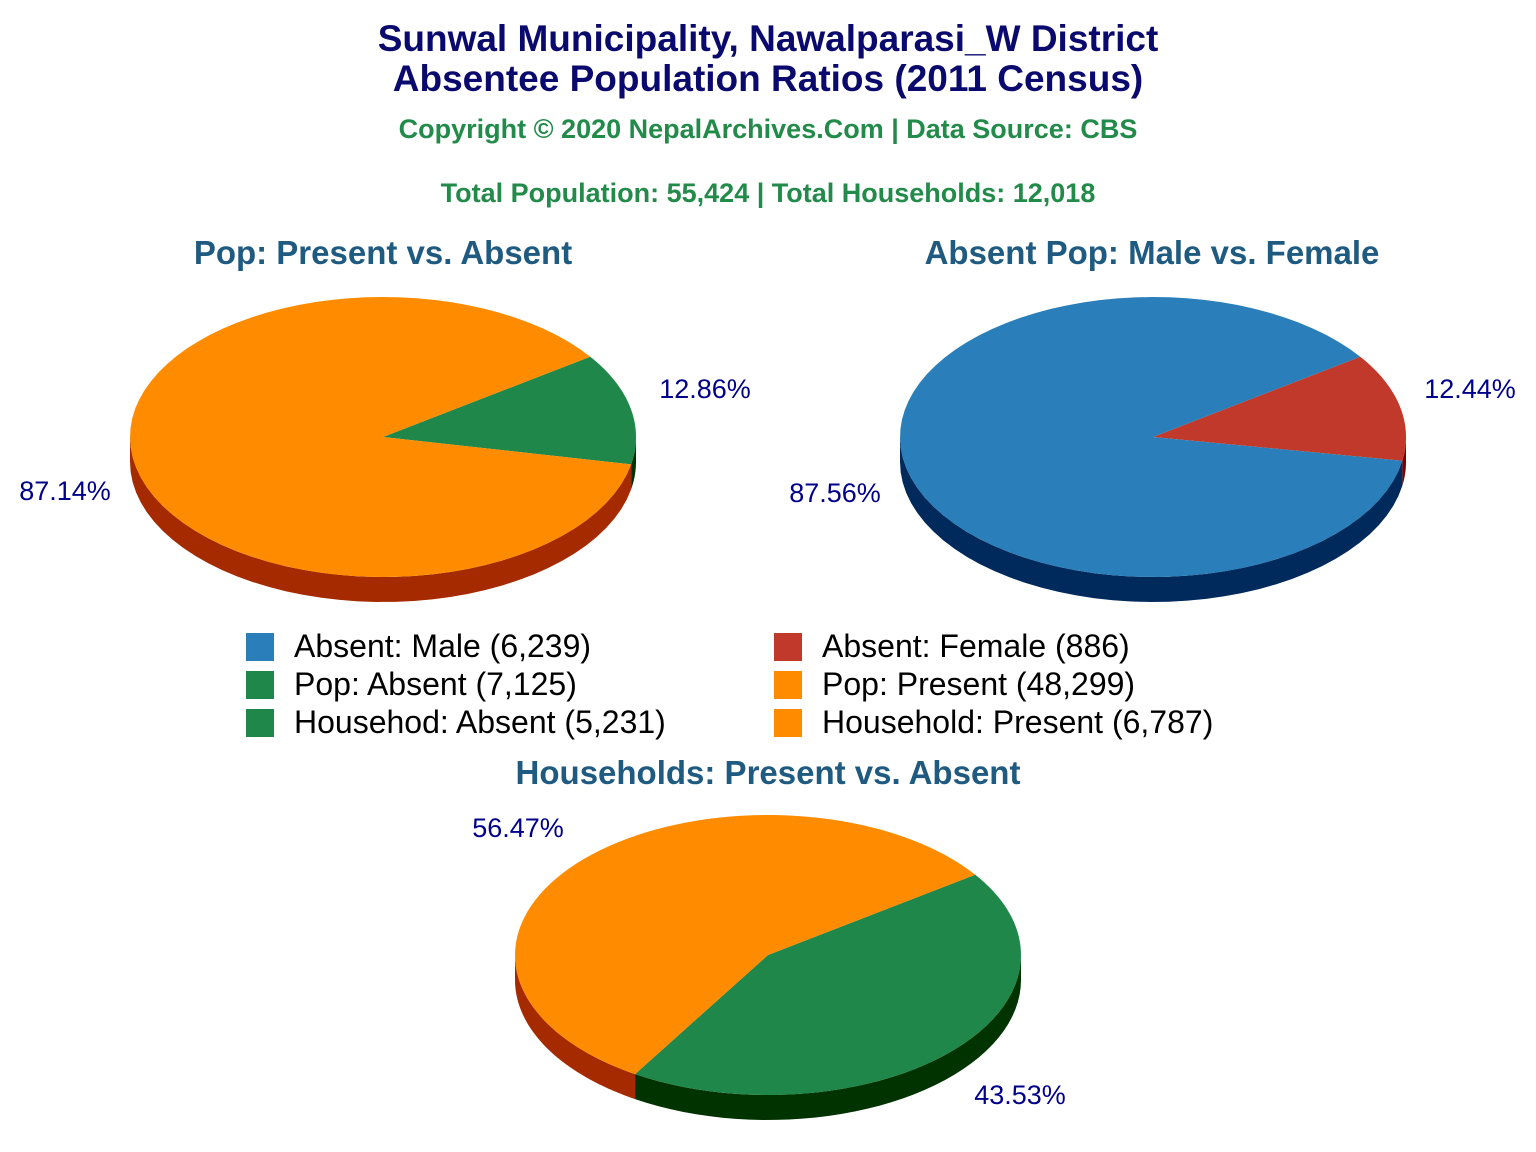  What do you see at coordinates (443, 646) in the screenshot?
I see `legend-label: Absent: Male (6,239)` at bounding box center [443, 646].